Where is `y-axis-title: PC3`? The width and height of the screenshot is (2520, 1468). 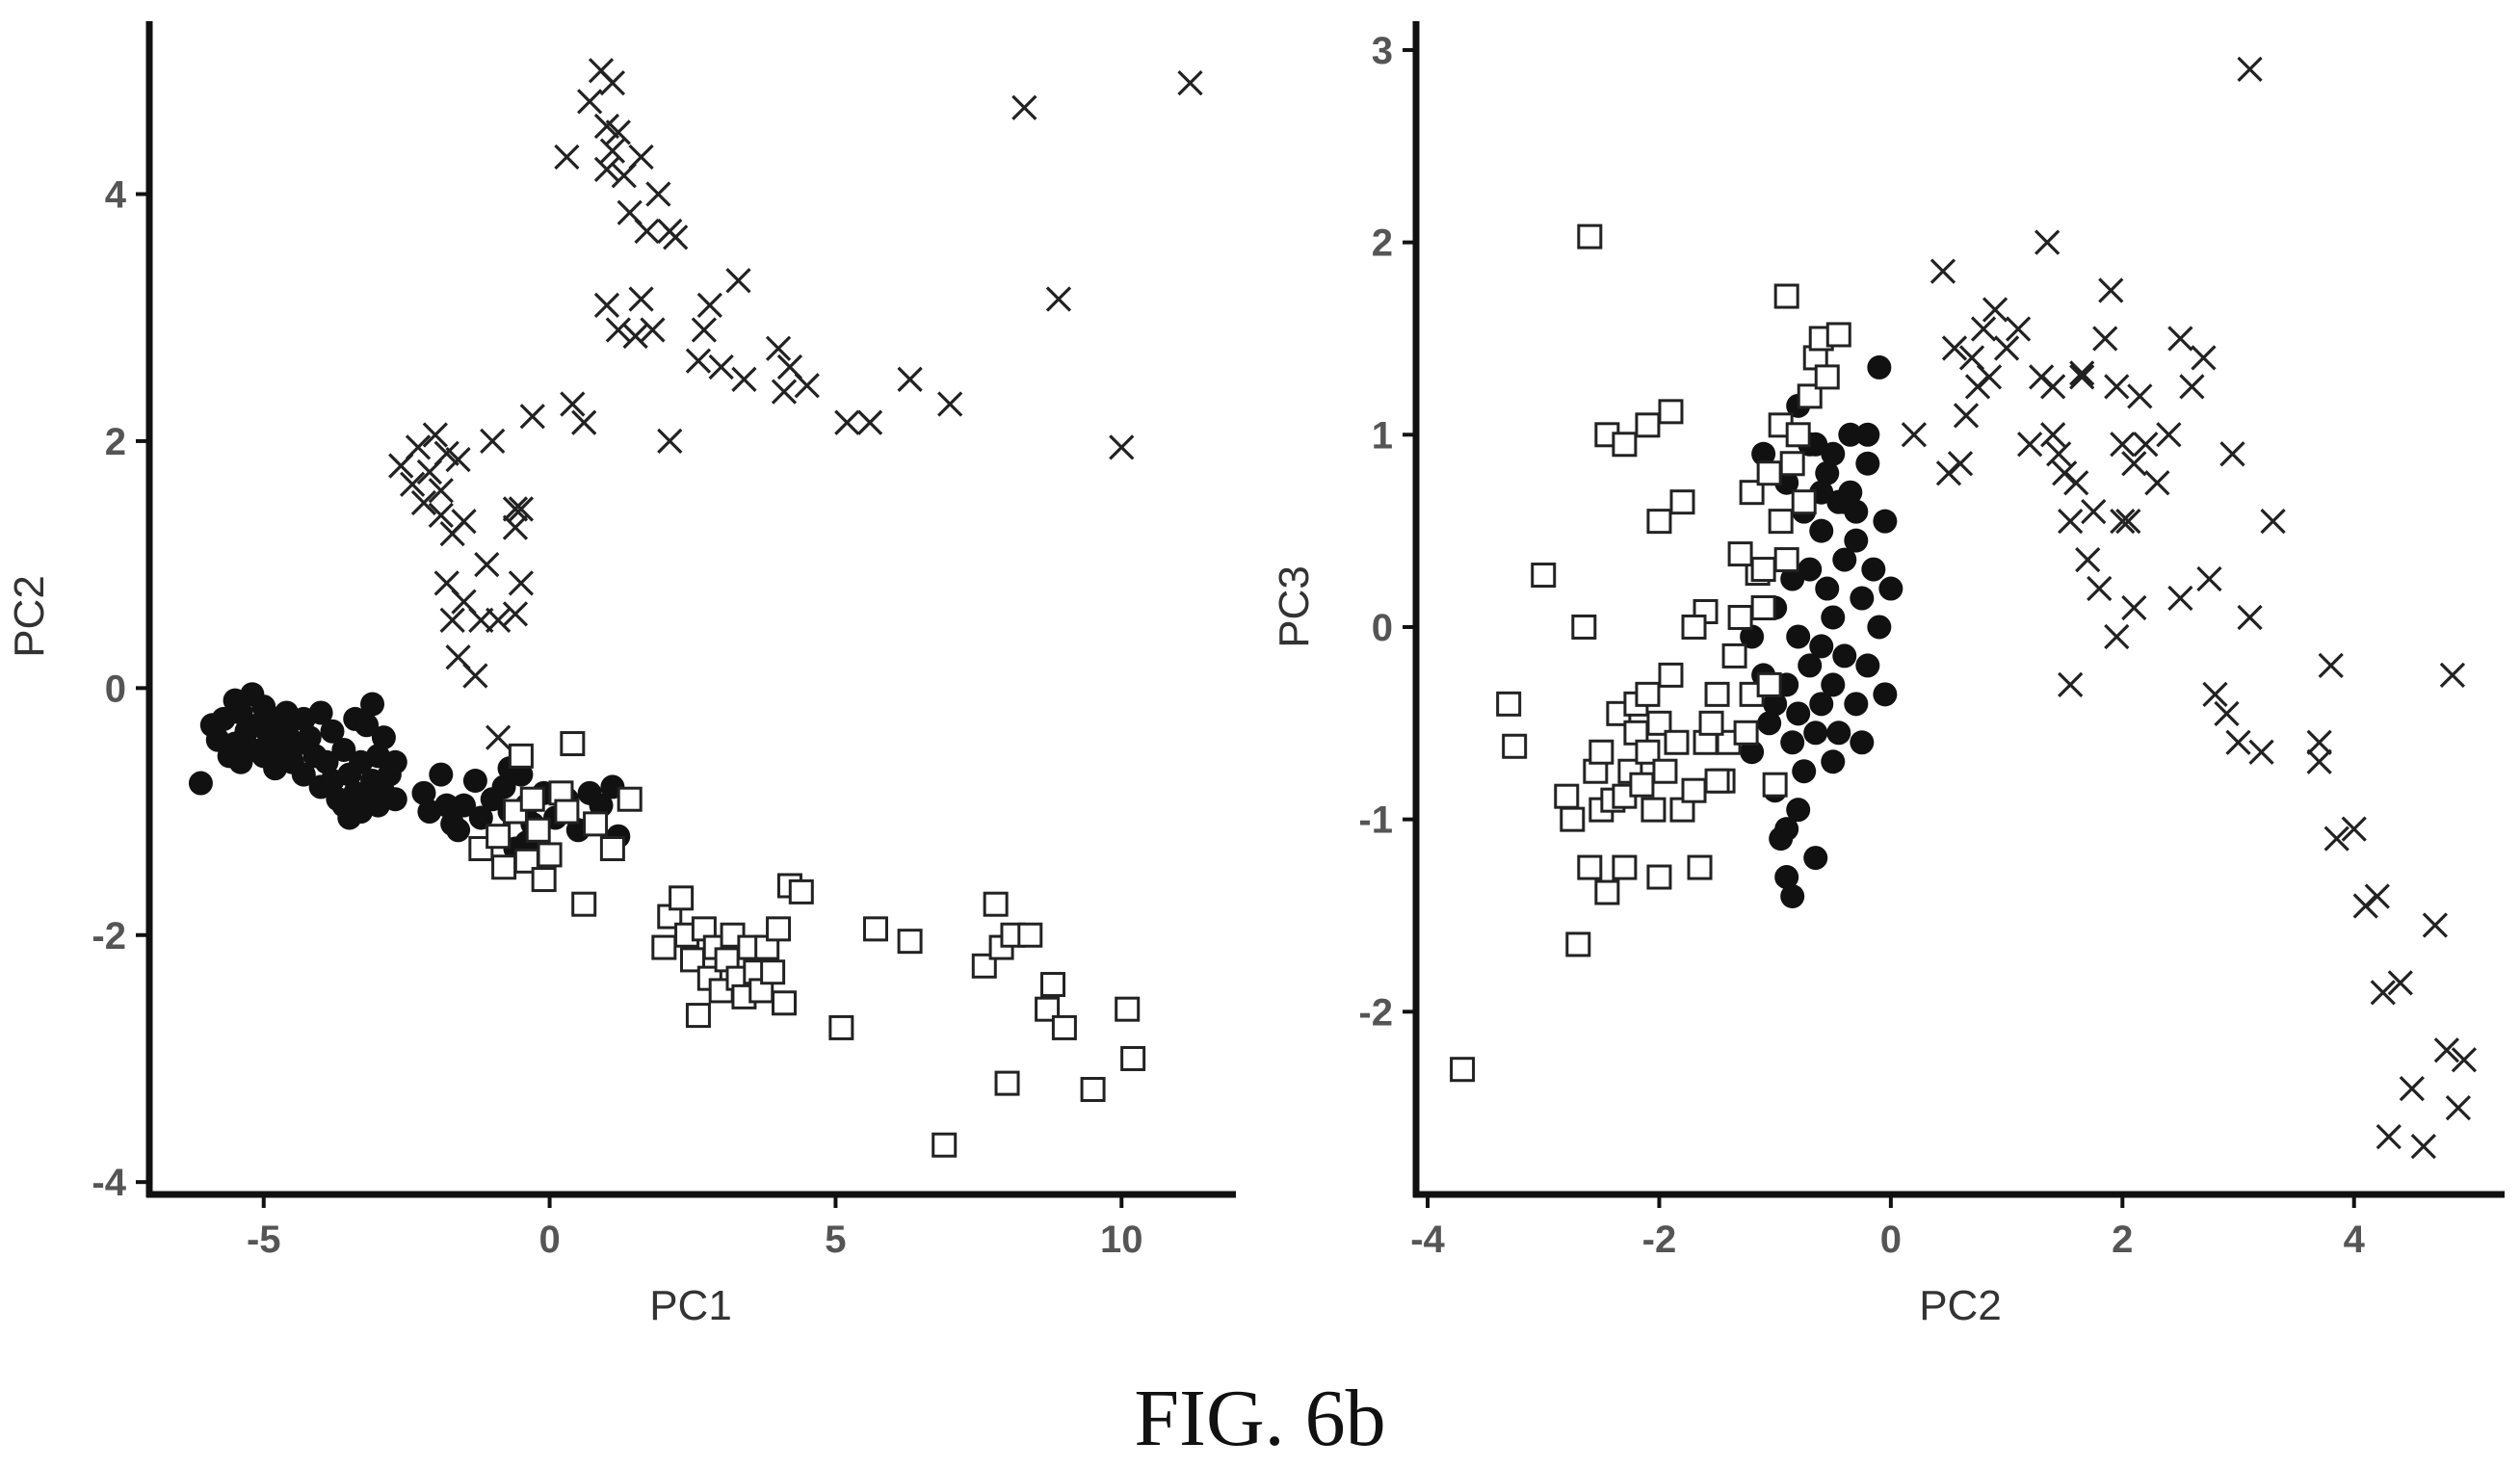
y-axis-title: PC3 is located at coordinates (1295, 606).